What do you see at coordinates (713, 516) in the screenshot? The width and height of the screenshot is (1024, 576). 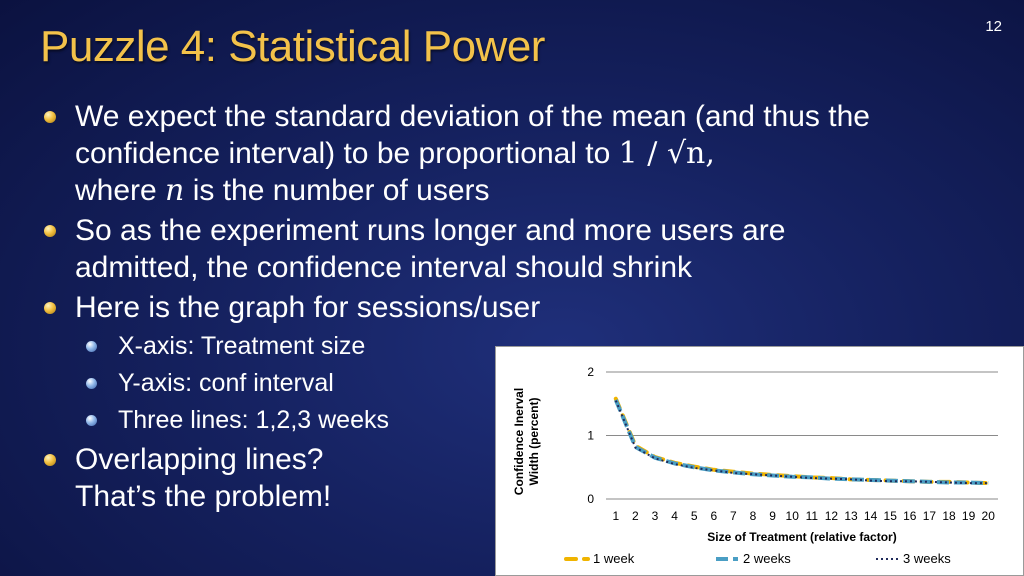 I see `x-tick-label: 6` at bounding box center [713, 516].